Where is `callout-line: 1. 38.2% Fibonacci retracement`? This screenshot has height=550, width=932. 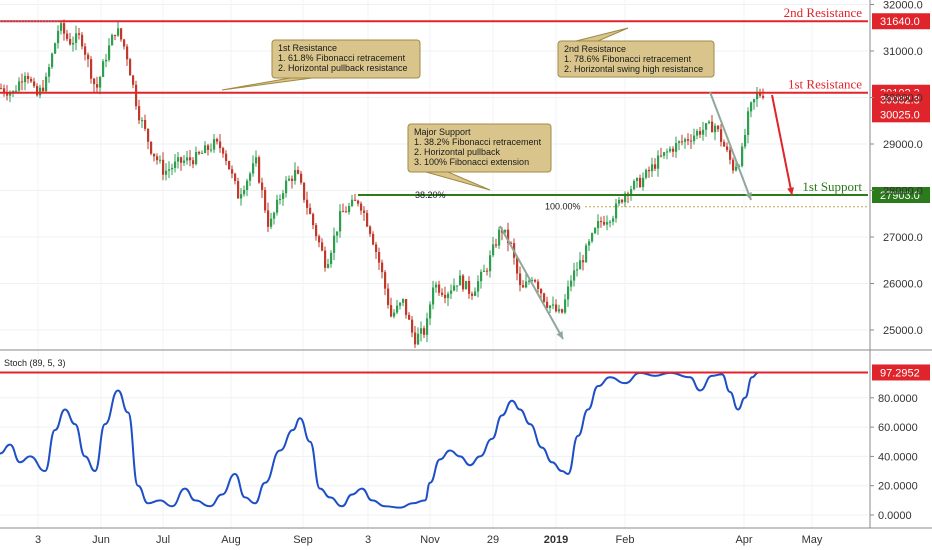
callout-line: 1. 38.2% Fibonacci retracement is located at coordinates (478, 142).